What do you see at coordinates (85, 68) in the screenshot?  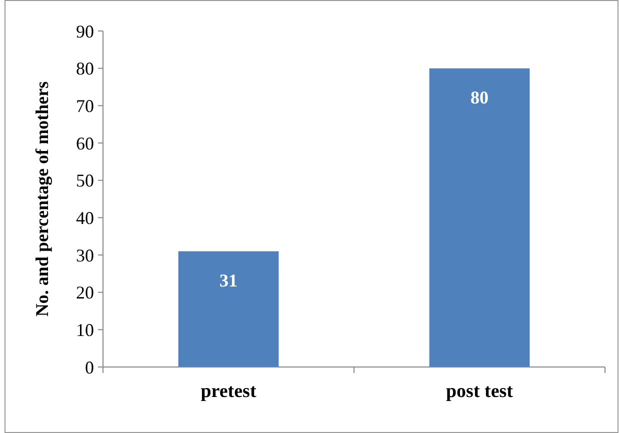 I see `y-tick-label: 80` at bounding box center [85, 68].